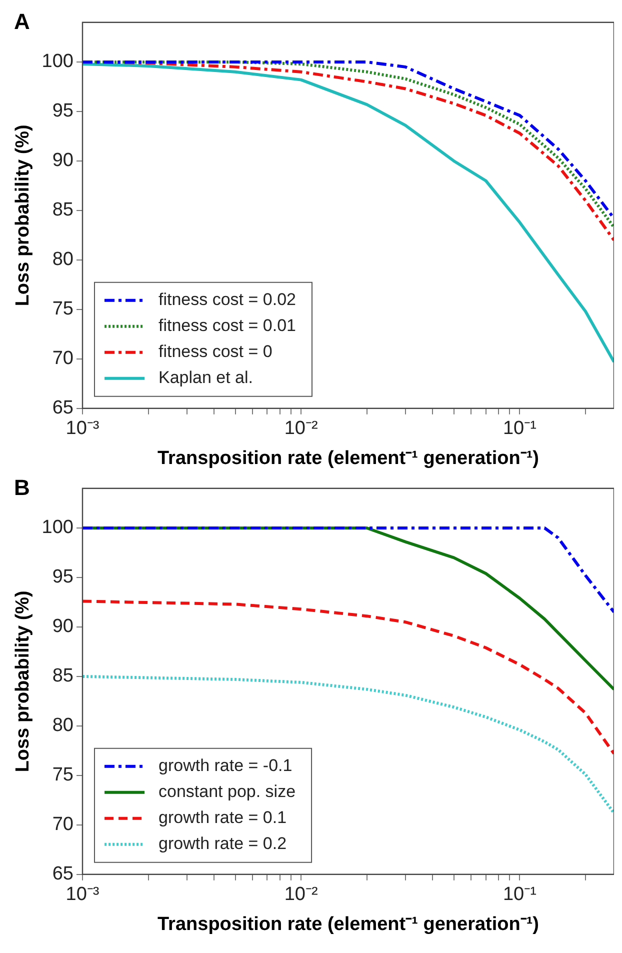 The height and width of the screenshot is (953, 622). I want to click on legend-label: Kaplan et al., so click(206, 378).